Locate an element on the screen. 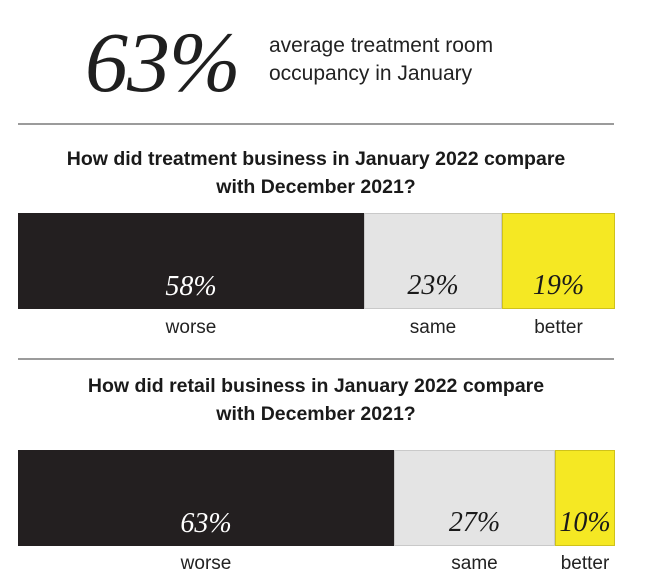 The width and height of the screenshot is (650, 588). chart-1-title-line2: with December 2021? is located at coordinates (316, 187).